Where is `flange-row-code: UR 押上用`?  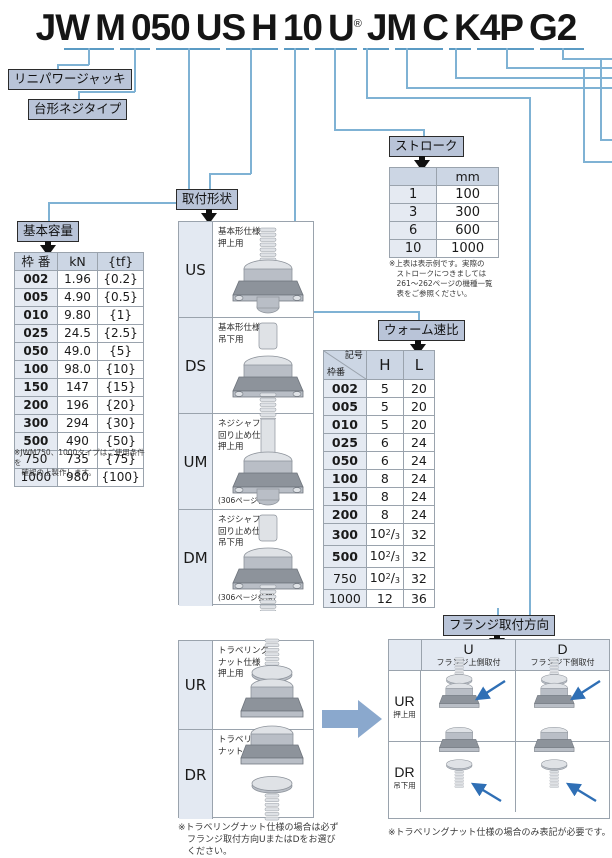
flange-row-code: UR 押上用 is located at coordinates (405, 706).